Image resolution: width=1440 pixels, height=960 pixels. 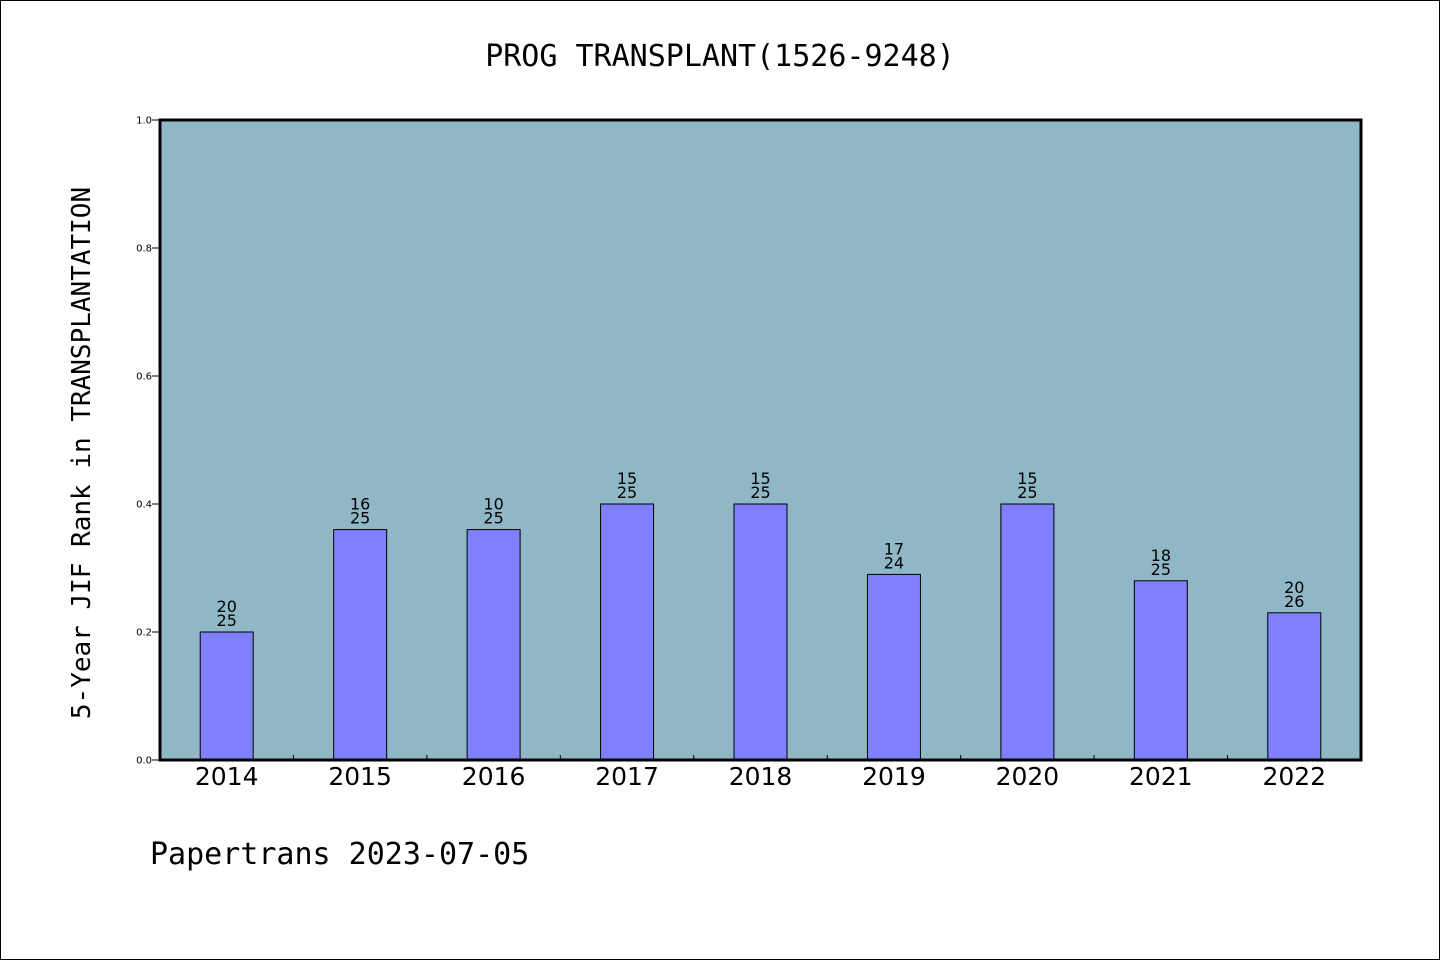 I want to click on bar-2018, so click(x=760, y=632).